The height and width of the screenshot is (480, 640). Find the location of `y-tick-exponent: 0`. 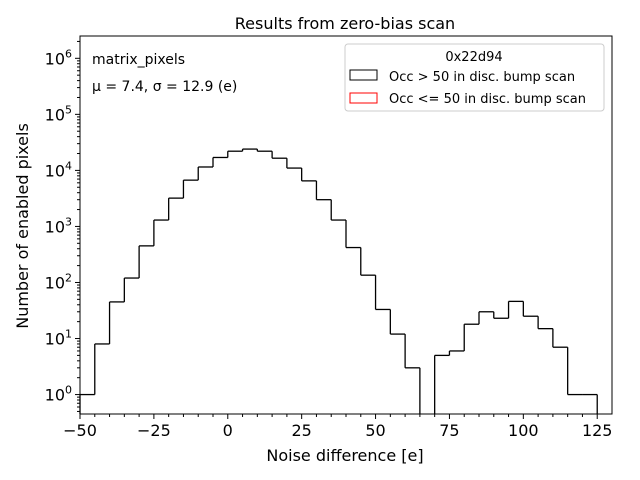

y-tick-exponent: 0 is located at coordinates (68, 390).